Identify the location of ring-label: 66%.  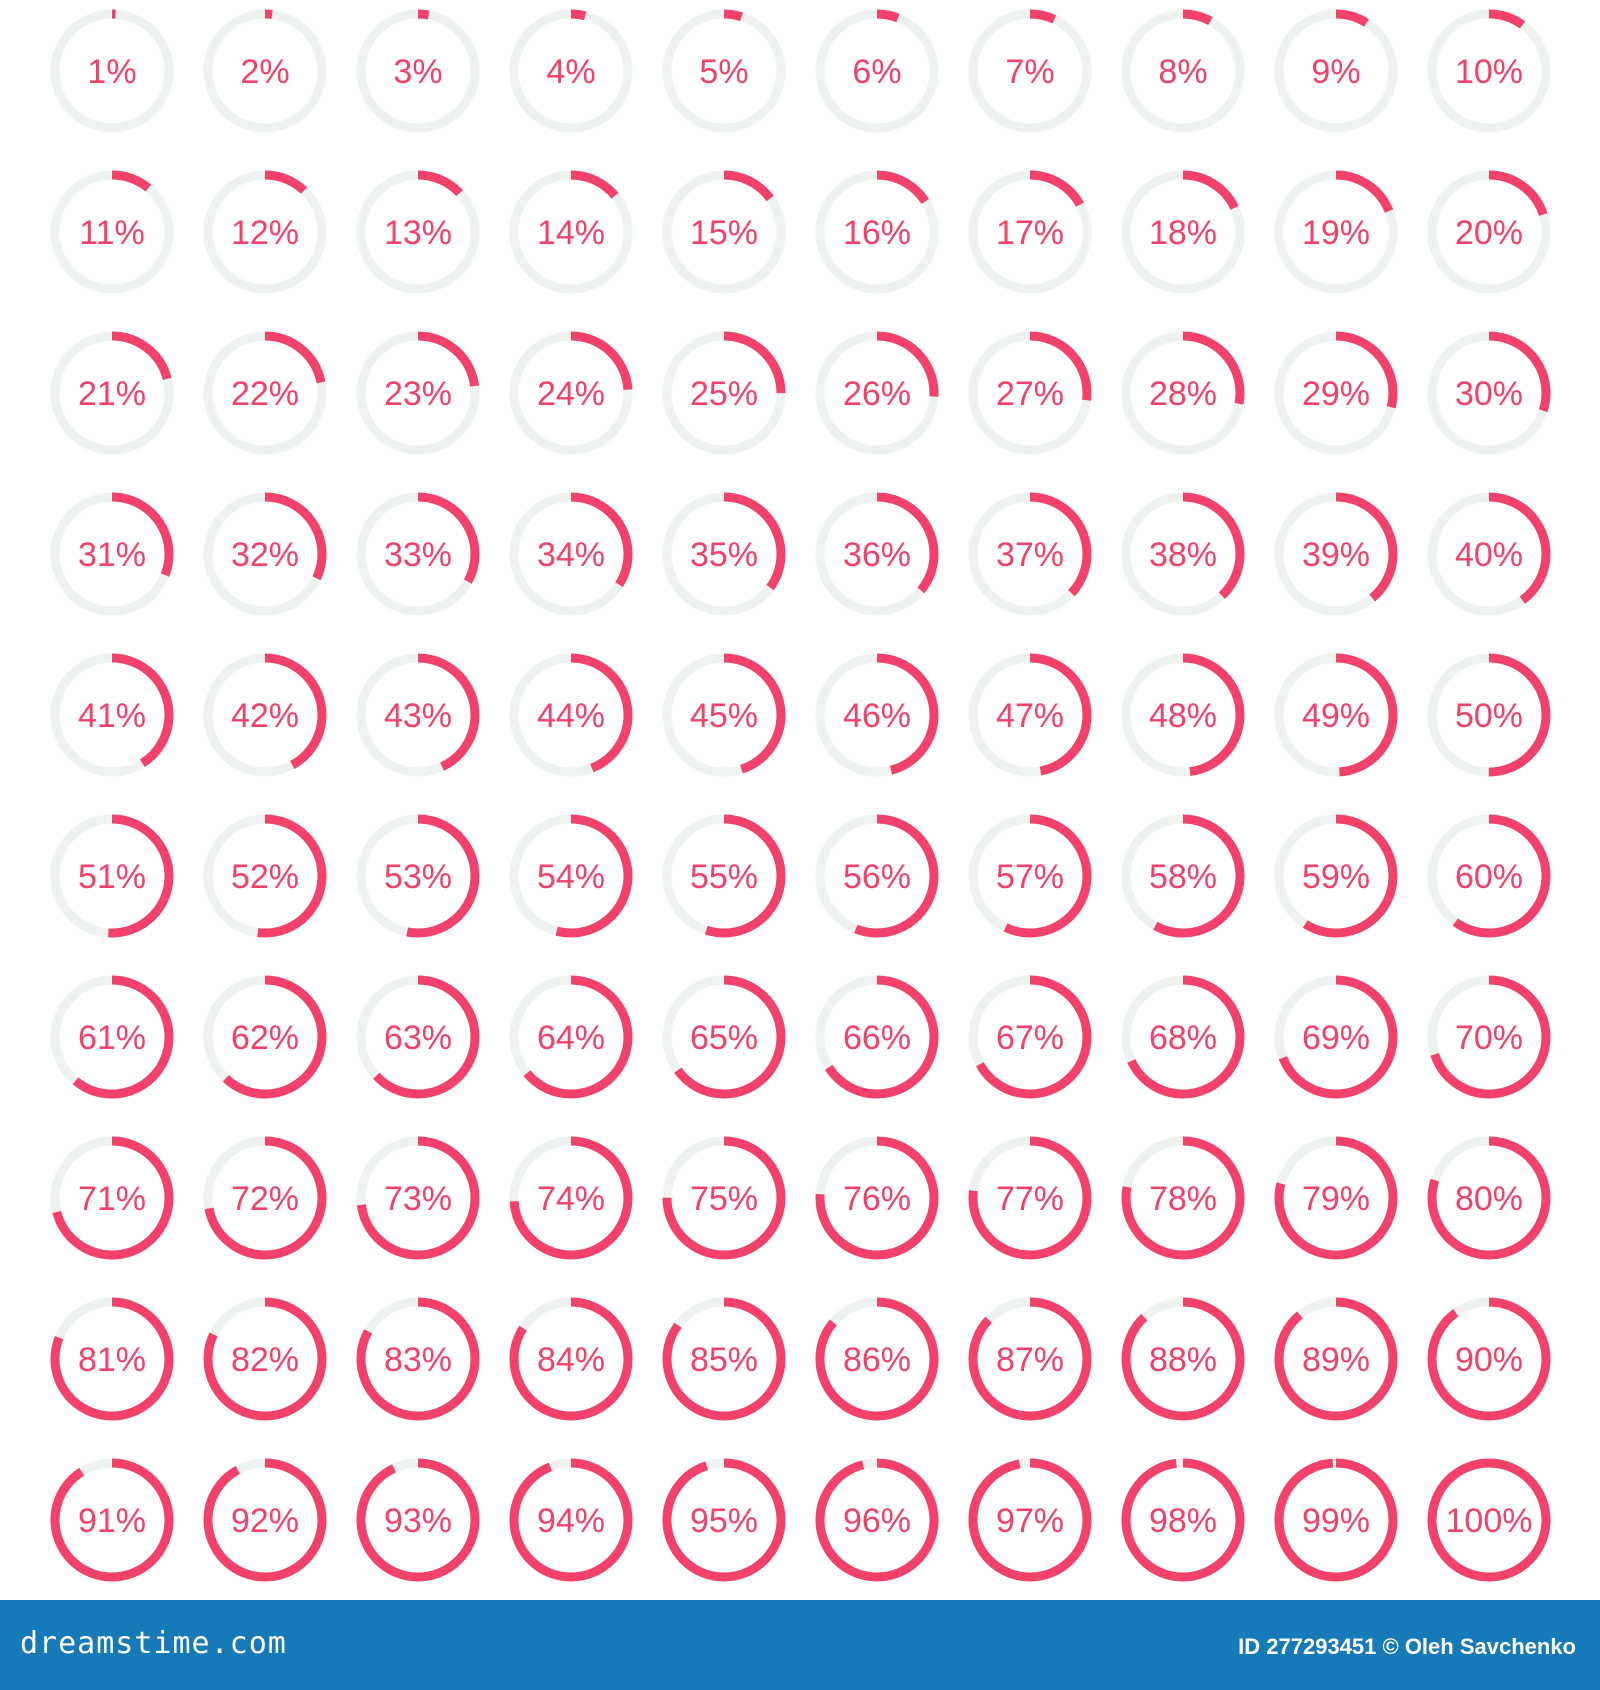
(877, 1038).